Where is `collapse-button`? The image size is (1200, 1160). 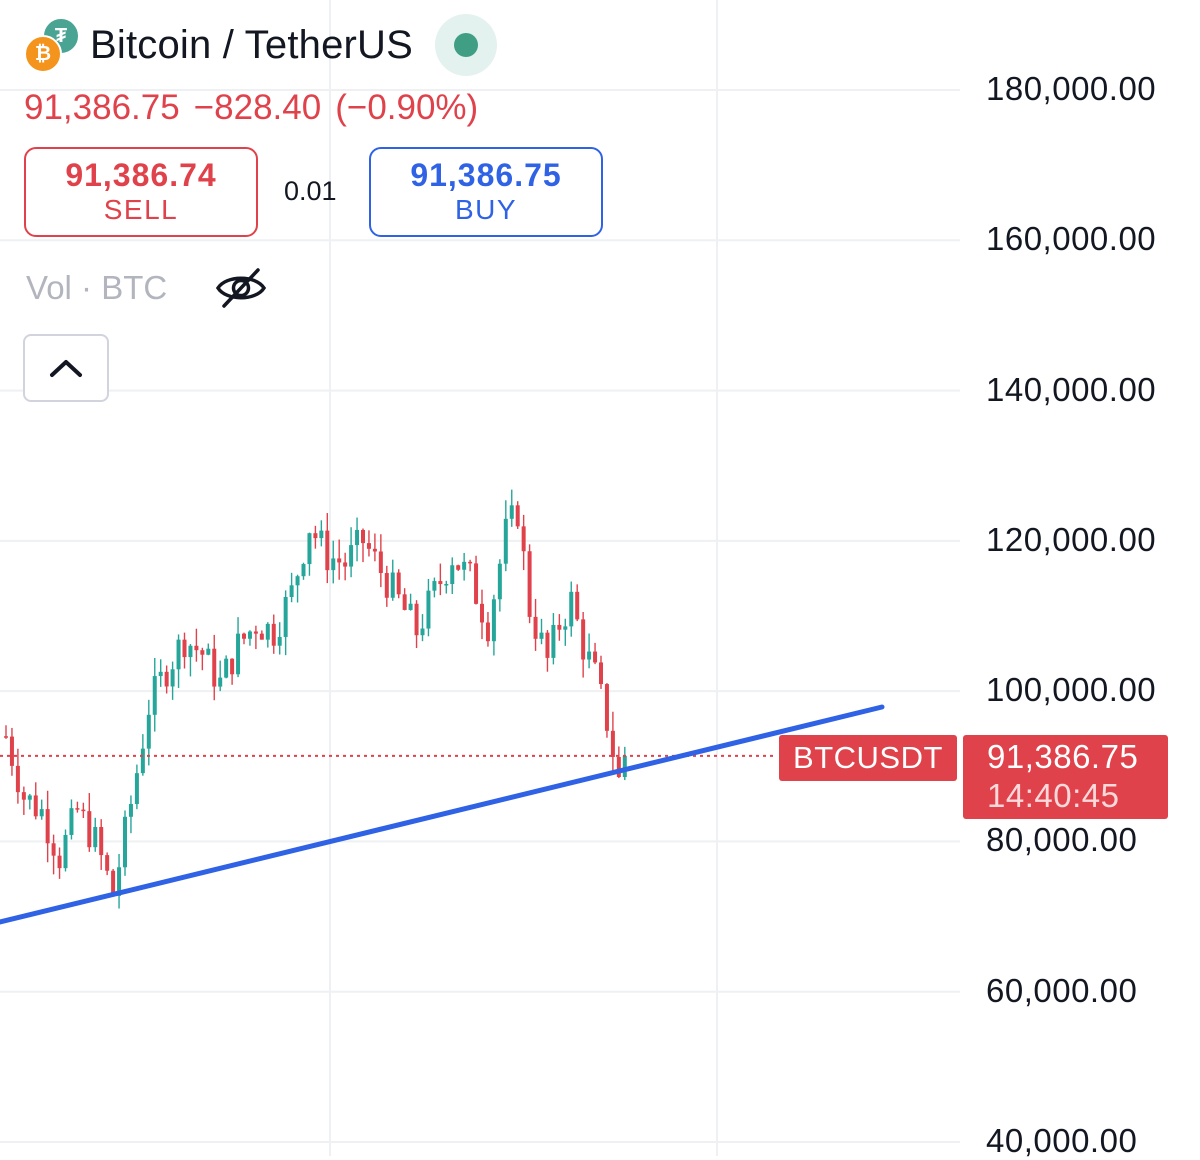
collapse-button is located at coordinates (66, 368).